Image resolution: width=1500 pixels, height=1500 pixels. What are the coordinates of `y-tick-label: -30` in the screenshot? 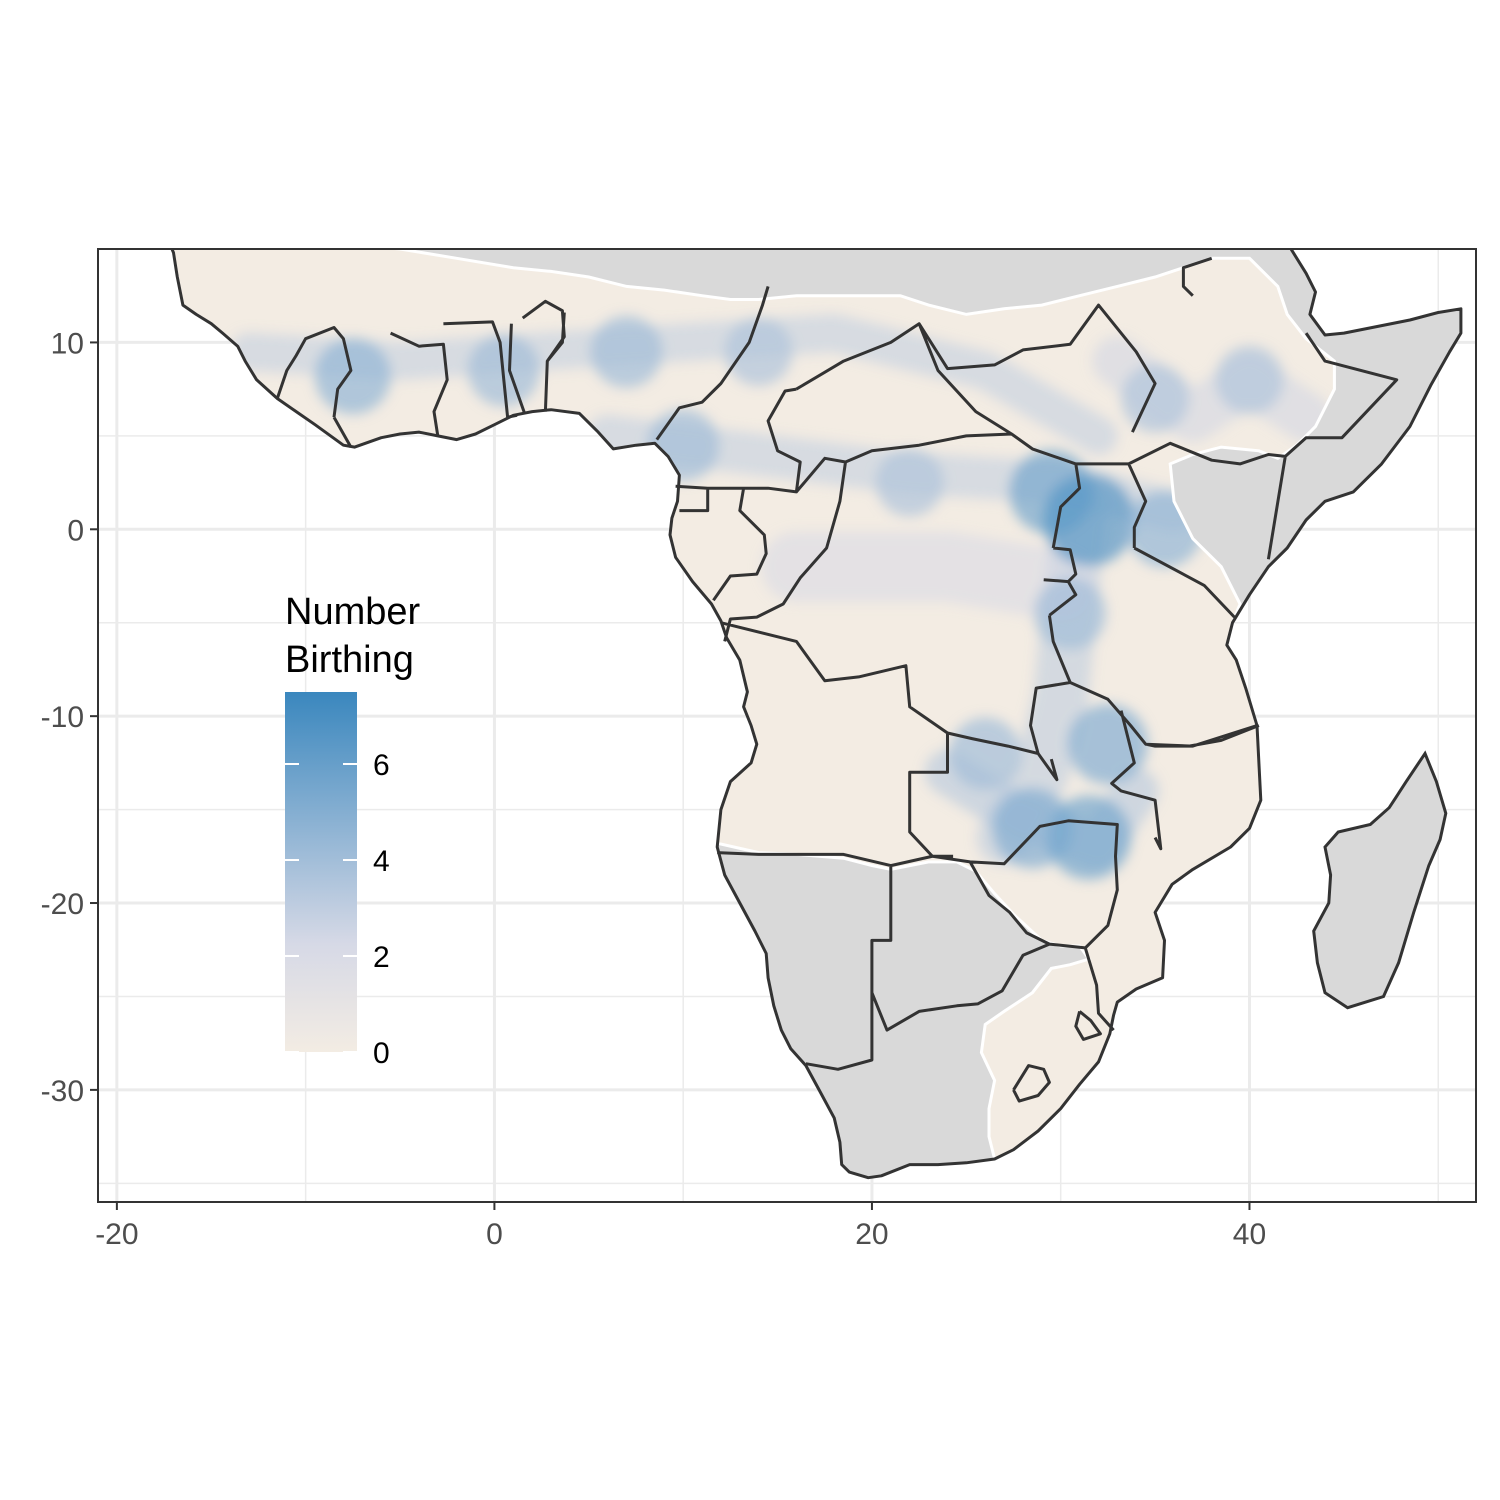 It's located at (62, 1091).